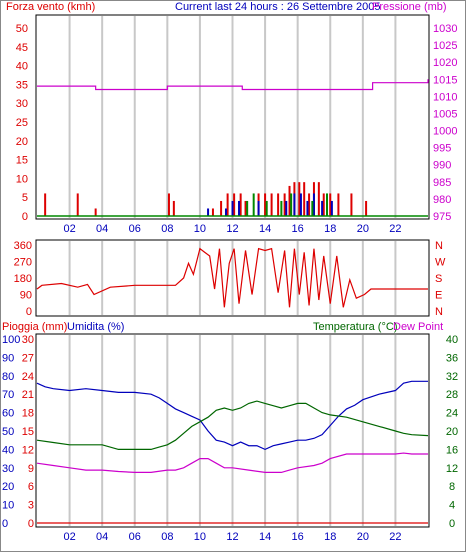 The image size is (466, 552). Describe the element at coordinates (445, 29) in the screenshot. I see `y-tick-label: 1030` at that location.